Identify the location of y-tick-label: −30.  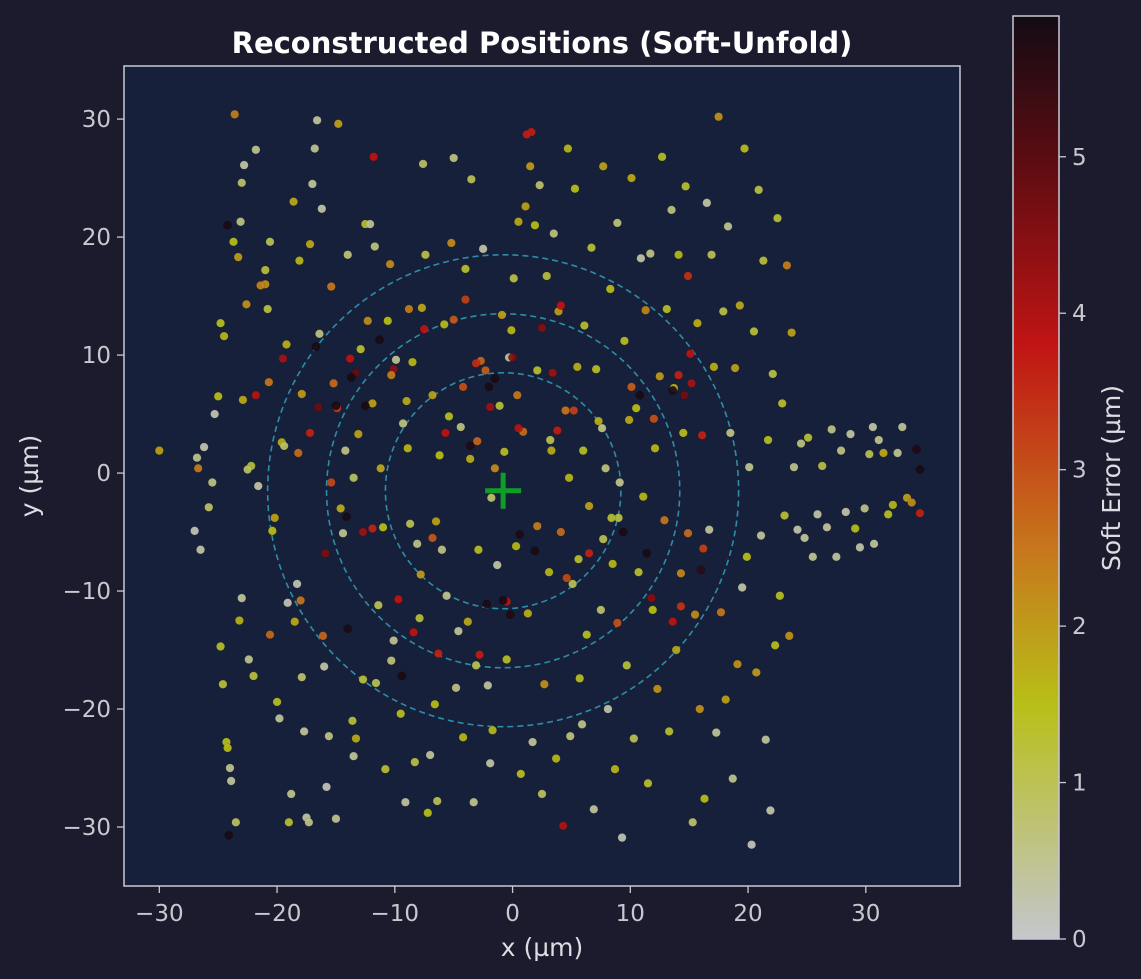
(86, 828).